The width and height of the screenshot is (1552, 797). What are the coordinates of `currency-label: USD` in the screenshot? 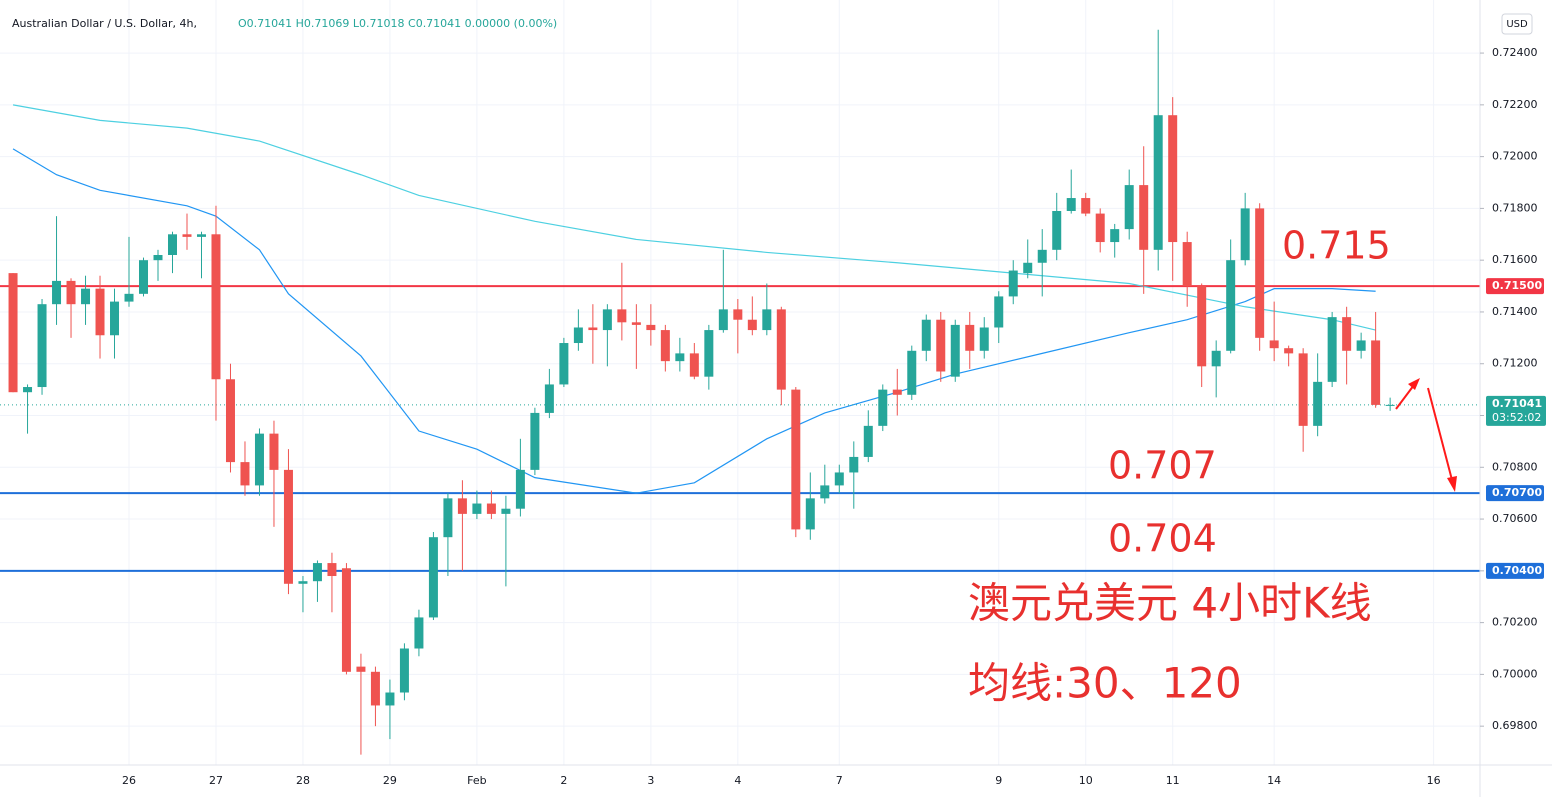 It's located at (1517, 24).